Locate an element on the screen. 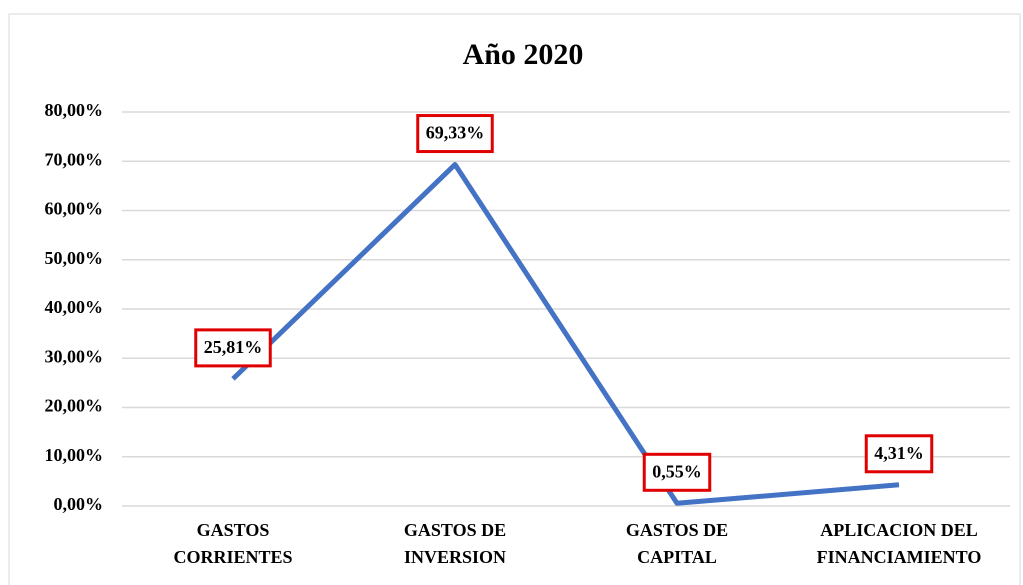 The image size is (1023, 585). y-tick-label: 20,00% is located at coordinates (74, 406).